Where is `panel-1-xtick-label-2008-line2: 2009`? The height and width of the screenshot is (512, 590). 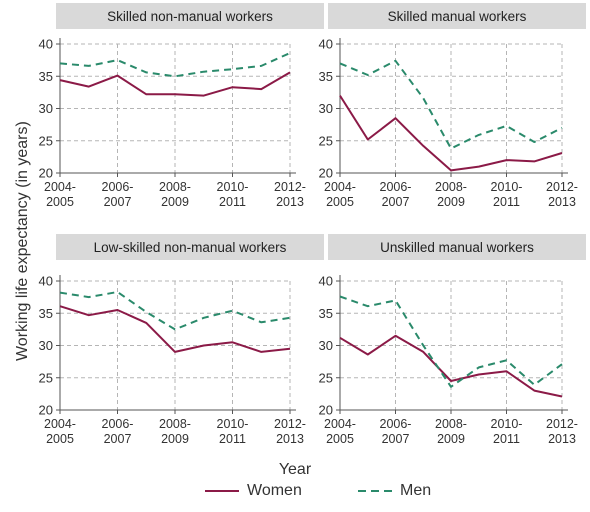 panel-1-xtick-label-2008-line2: 2009 is located at coordinates (175, 202).